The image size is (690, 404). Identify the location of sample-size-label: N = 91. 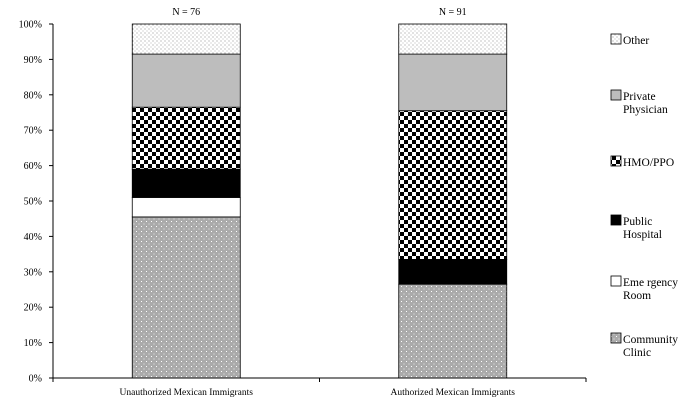
(453, 12).